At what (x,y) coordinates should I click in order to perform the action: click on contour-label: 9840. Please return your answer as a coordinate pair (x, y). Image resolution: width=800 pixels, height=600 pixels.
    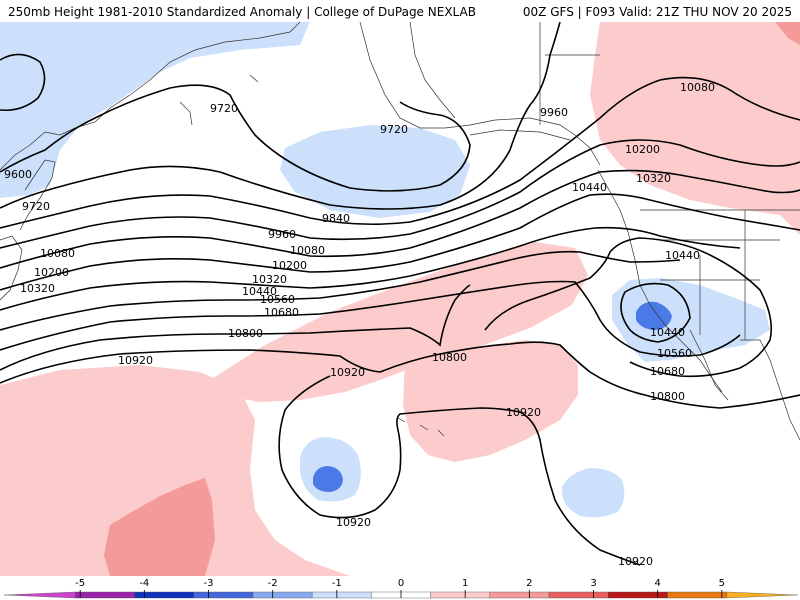
    Looking at the image, I should click on (336, 218).